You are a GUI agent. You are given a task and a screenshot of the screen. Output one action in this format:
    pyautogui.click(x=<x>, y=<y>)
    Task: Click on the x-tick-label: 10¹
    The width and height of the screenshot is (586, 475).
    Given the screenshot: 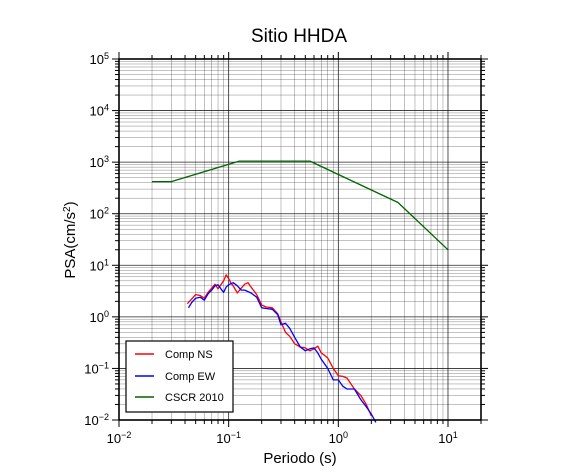 What is the action you would take?
    pyautogui.click(x=447, y=438)
    